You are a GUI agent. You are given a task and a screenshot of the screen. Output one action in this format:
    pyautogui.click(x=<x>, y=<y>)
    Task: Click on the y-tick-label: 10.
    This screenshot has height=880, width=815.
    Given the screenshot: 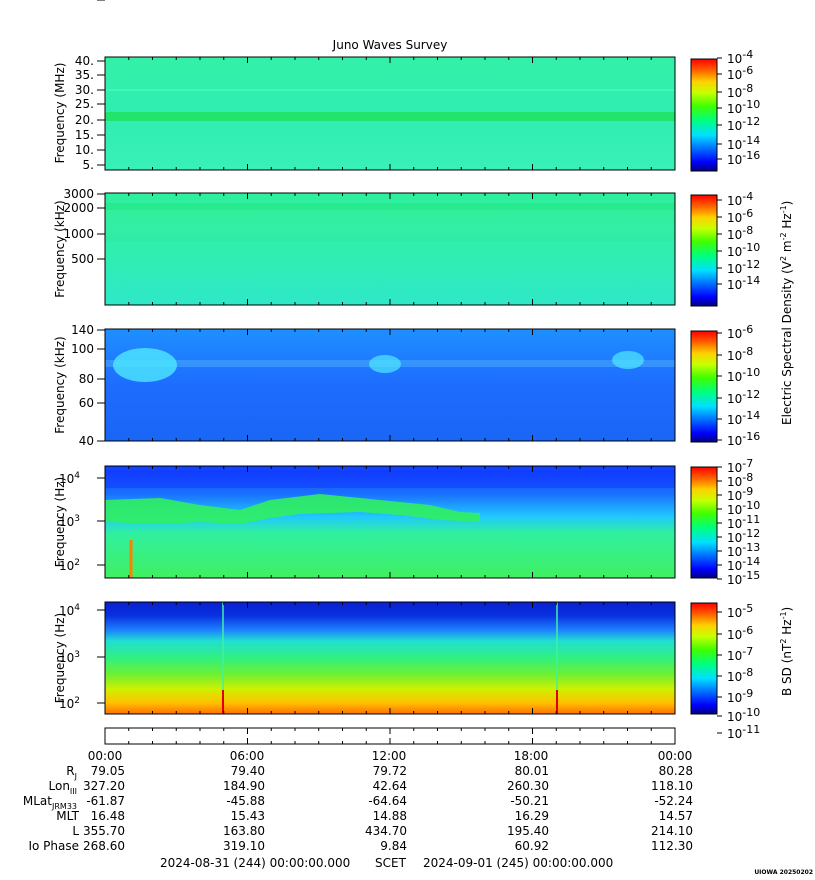 What is the action you would take?
    pyautogui.click(x=84, y=150)
    